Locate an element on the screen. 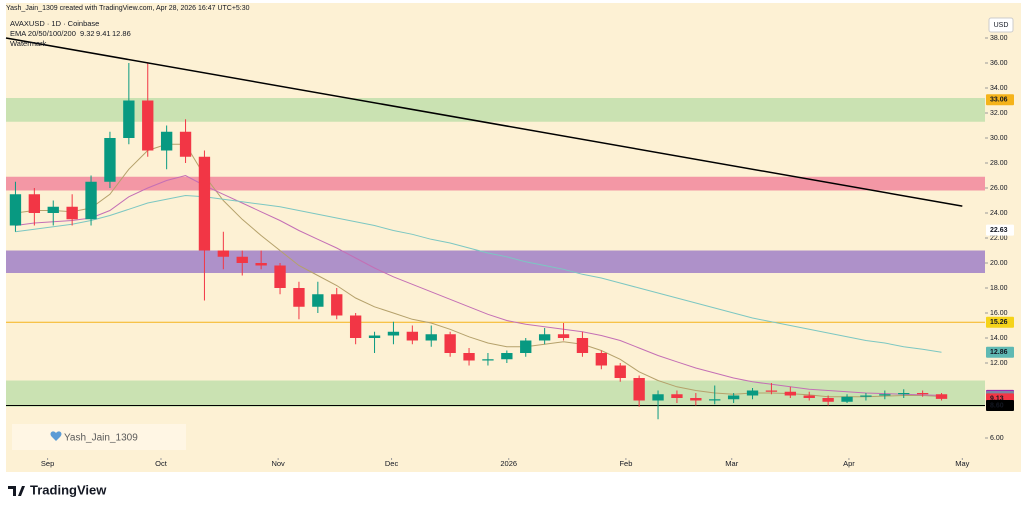 Image resolution: width=1024 pixels, height=508 pixels. y-tick-label: 14.00 is located at coordinates (999, 338).